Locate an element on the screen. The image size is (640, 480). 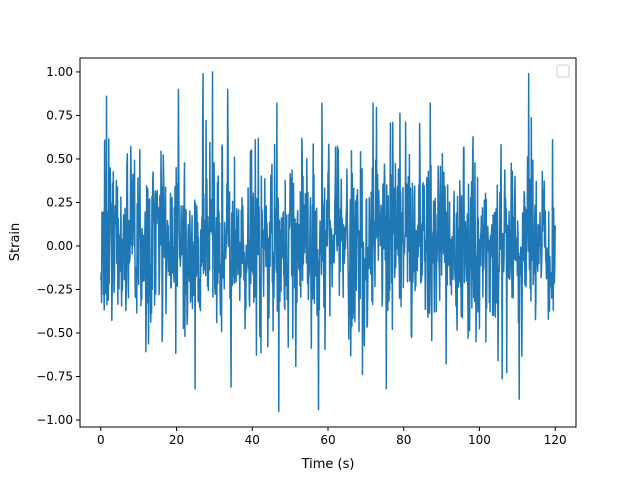
y-tick-label: 0.25 is located at coordinates (59, 202).